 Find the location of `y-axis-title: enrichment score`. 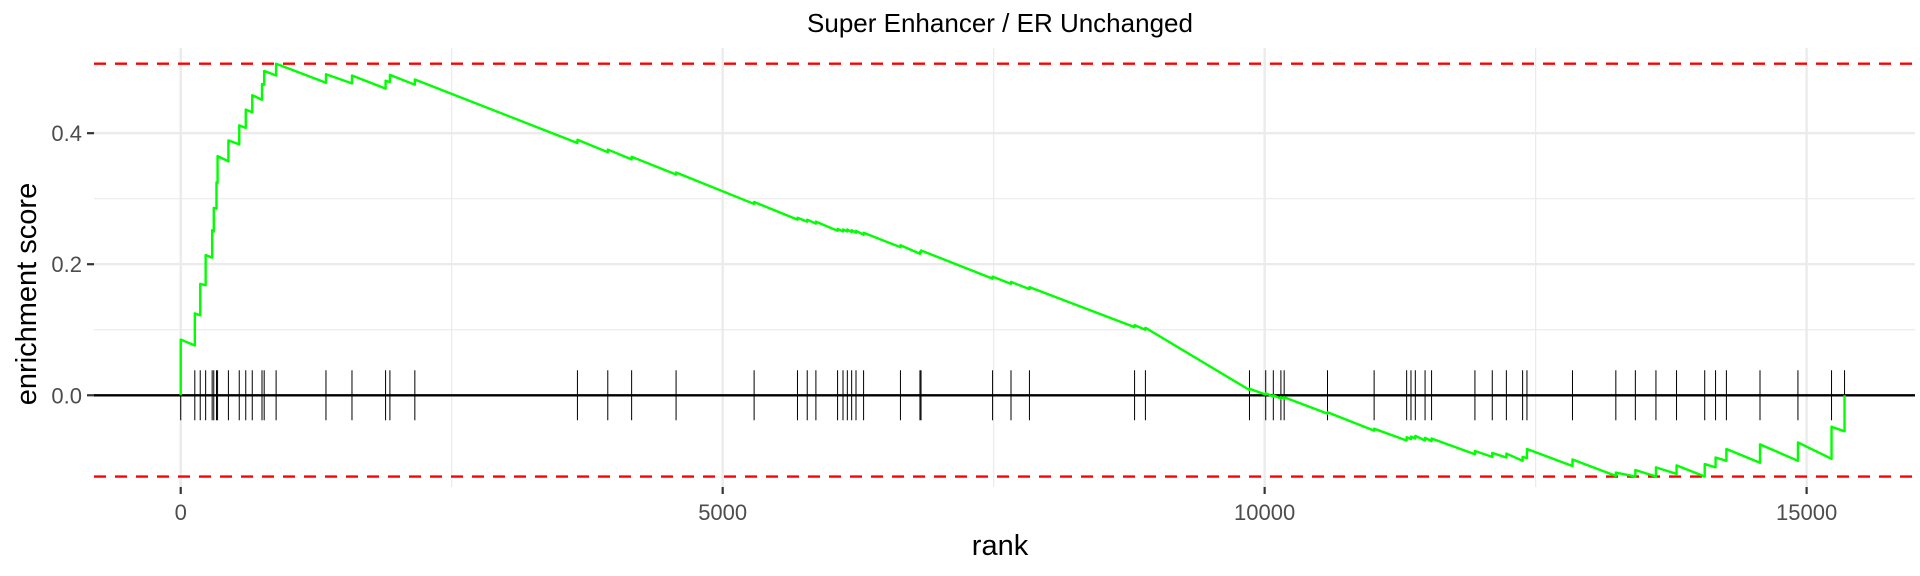

y-axis-title: enrichment score is located at coordinates (27, 294).